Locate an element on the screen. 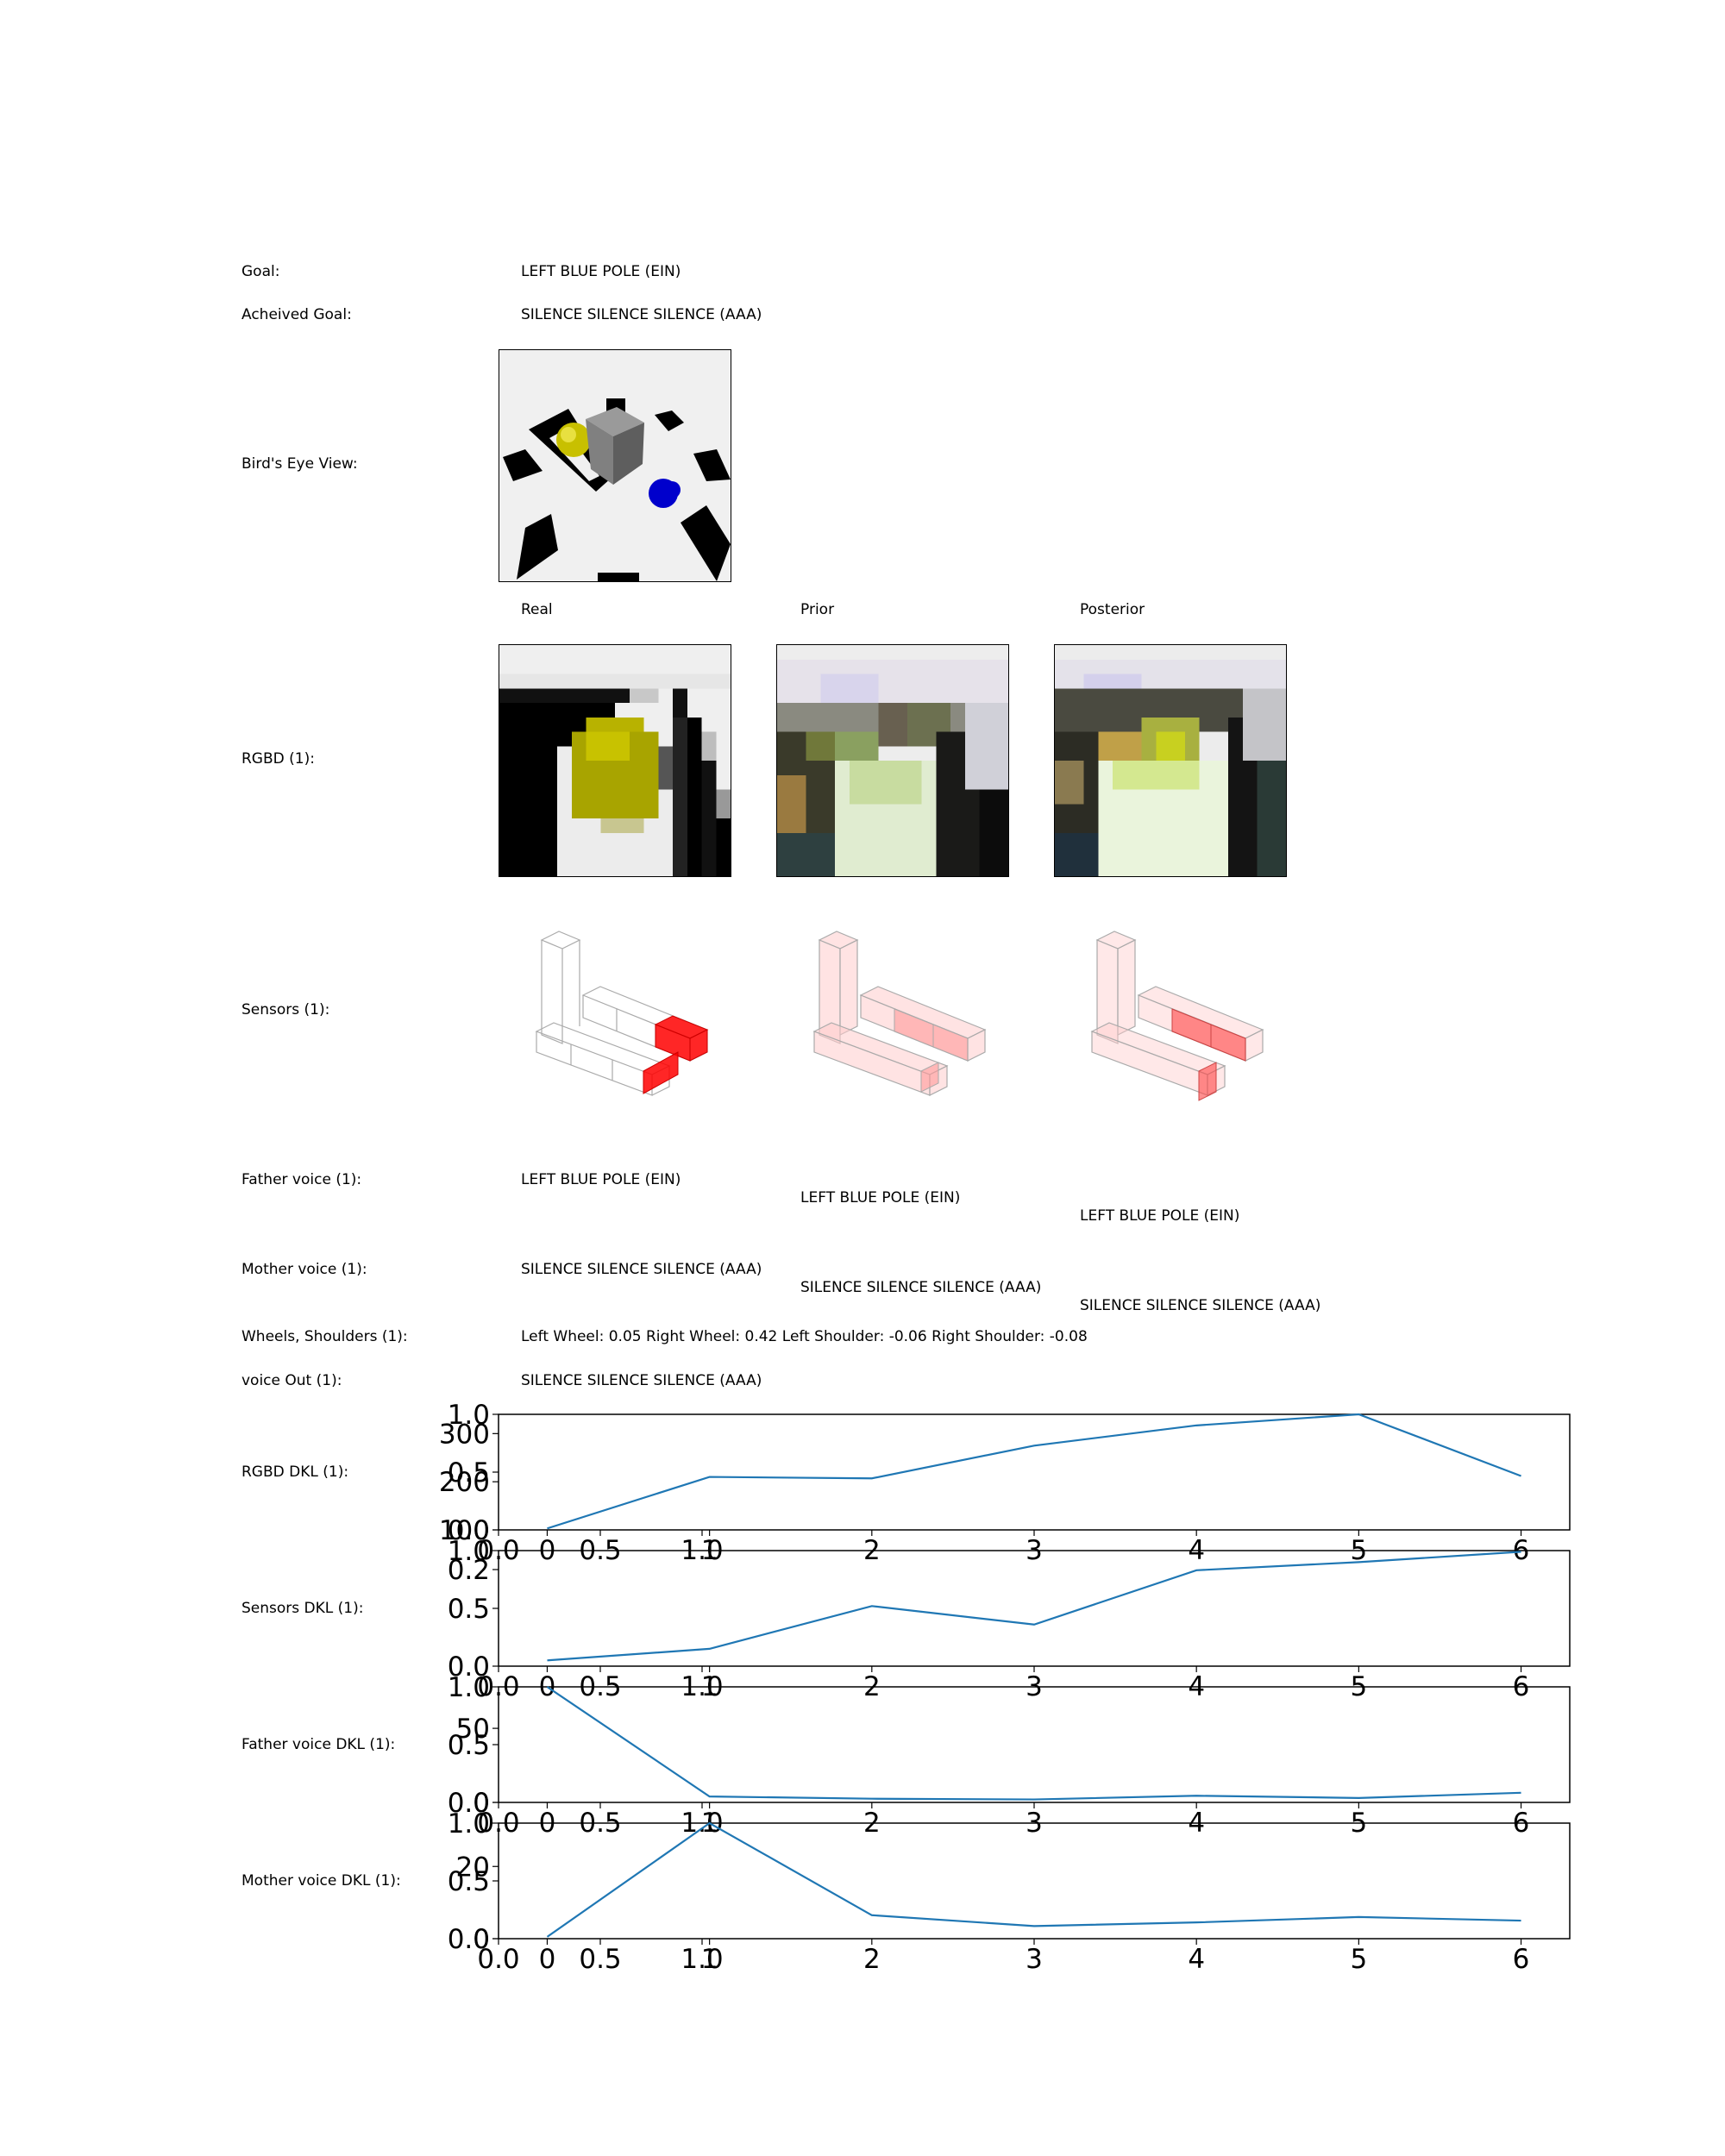  mother-voice-posterior: SILENCE SILENCE SILENCE (AAA) is located at coordinates (1200, 1305).